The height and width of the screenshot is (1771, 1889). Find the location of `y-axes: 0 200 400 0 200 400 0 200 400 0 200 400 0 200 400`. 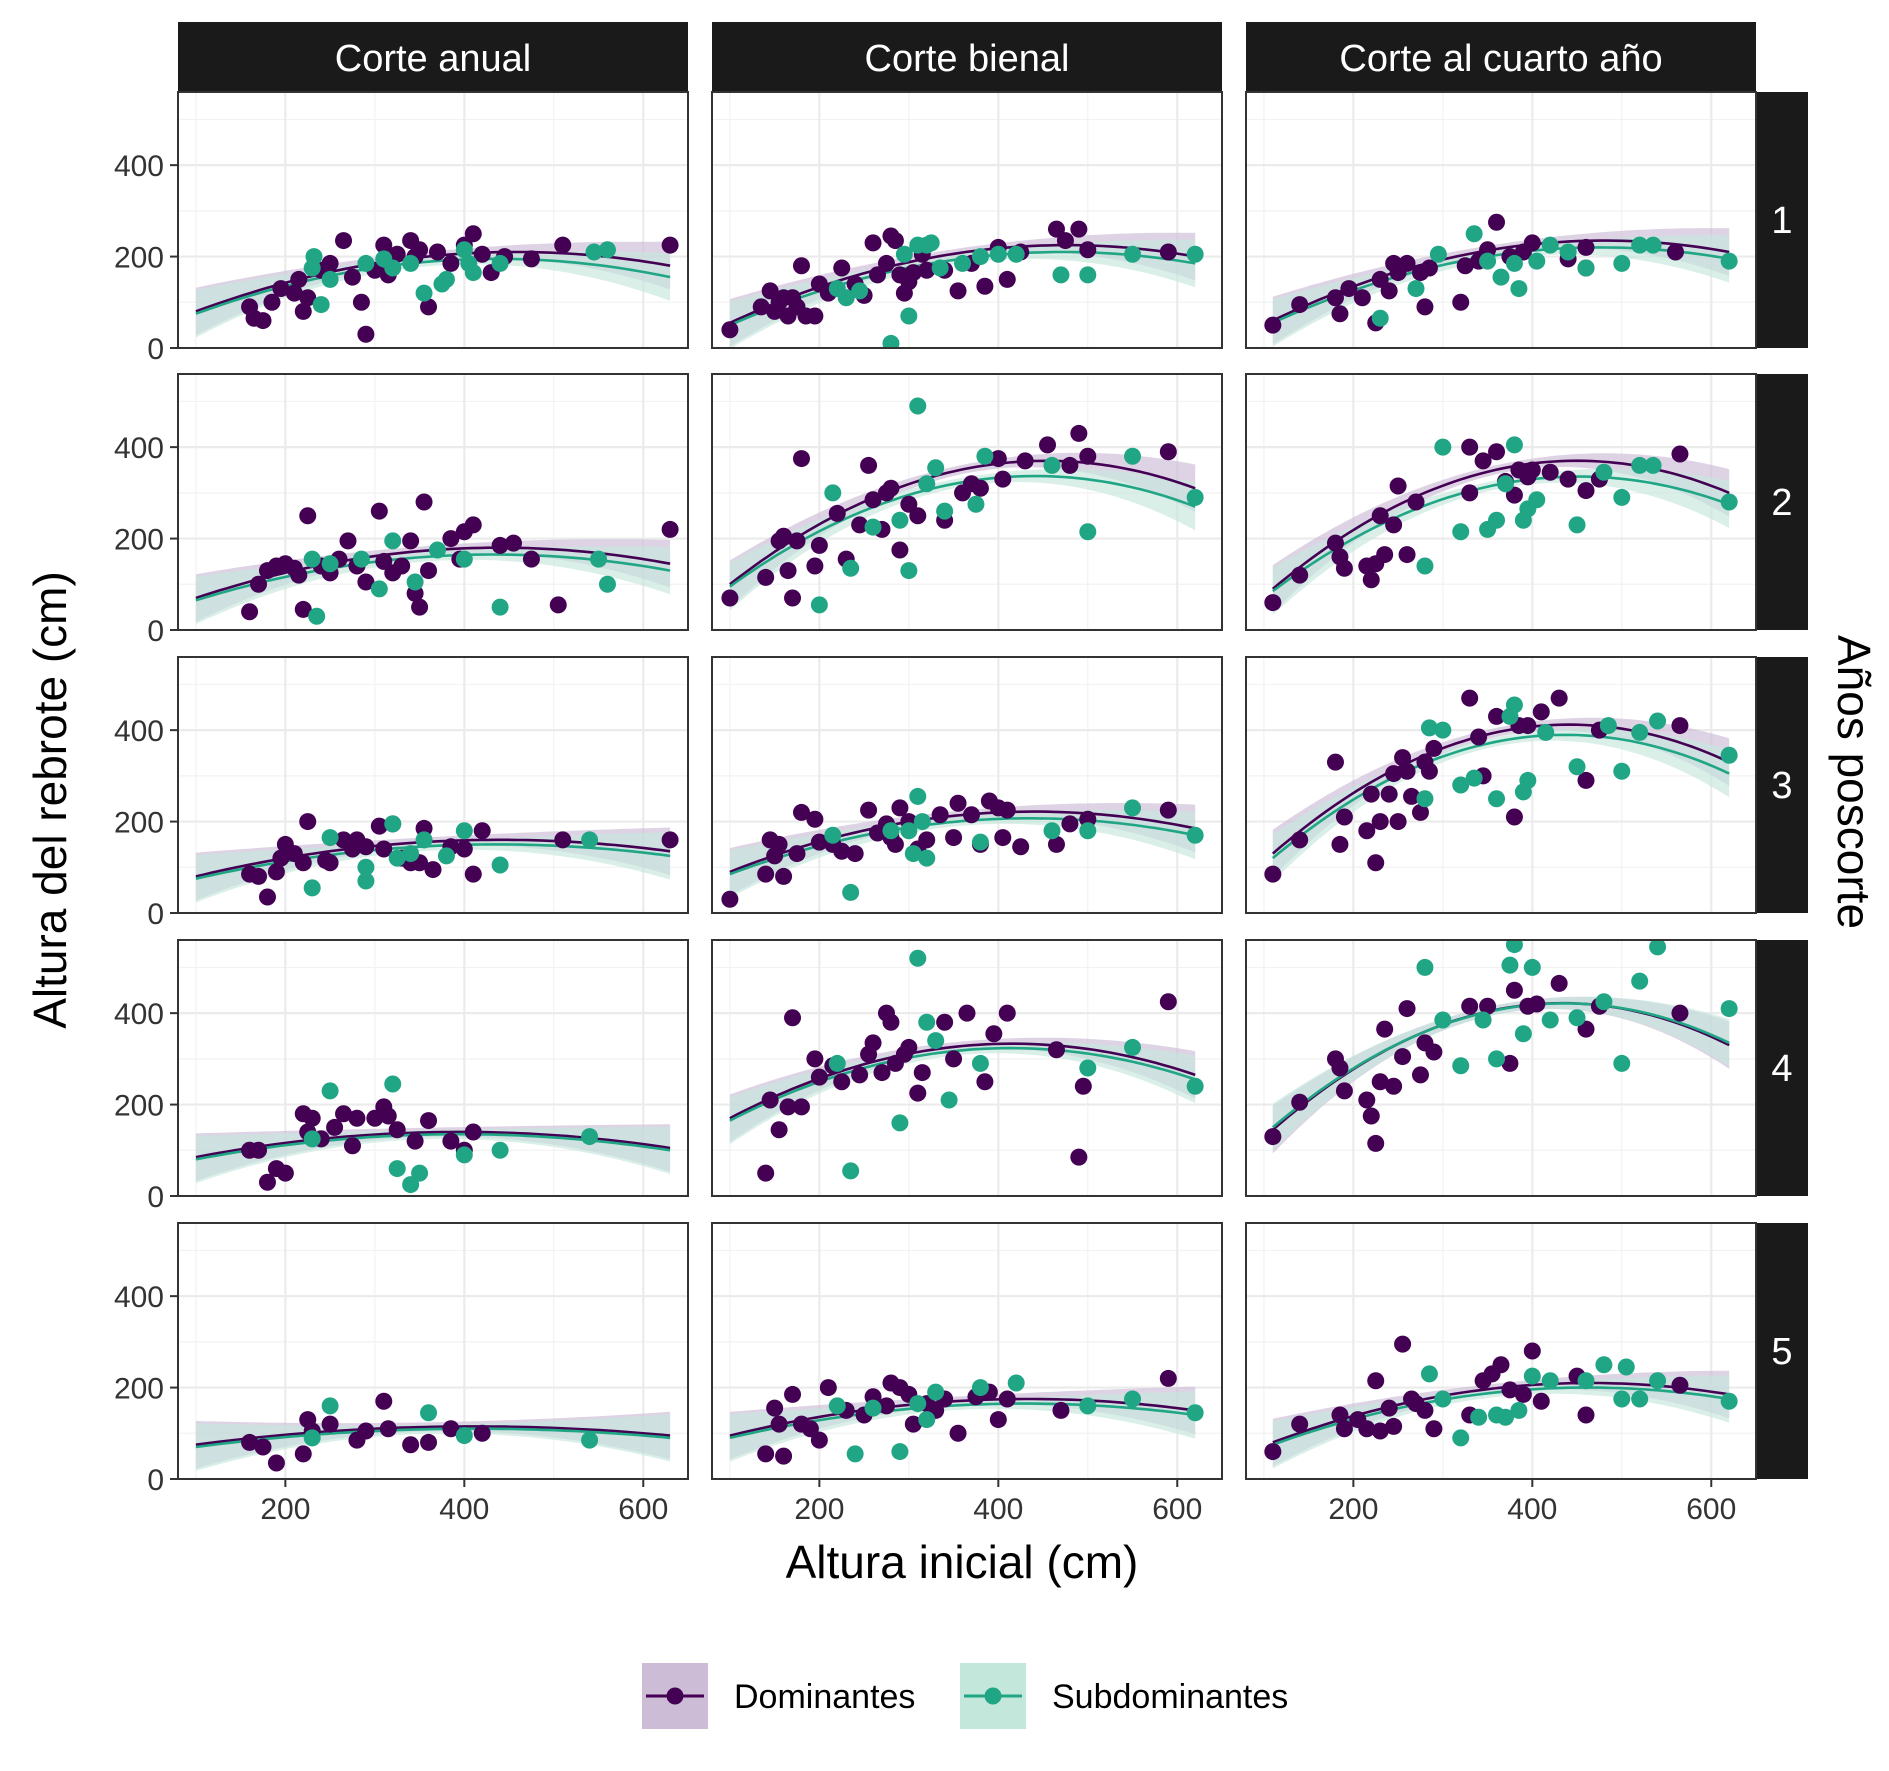

y-axes: 0 200 400 0 200 400 0 200 400 0 200 400 0 200 400 is located at coordinates (146, 823).